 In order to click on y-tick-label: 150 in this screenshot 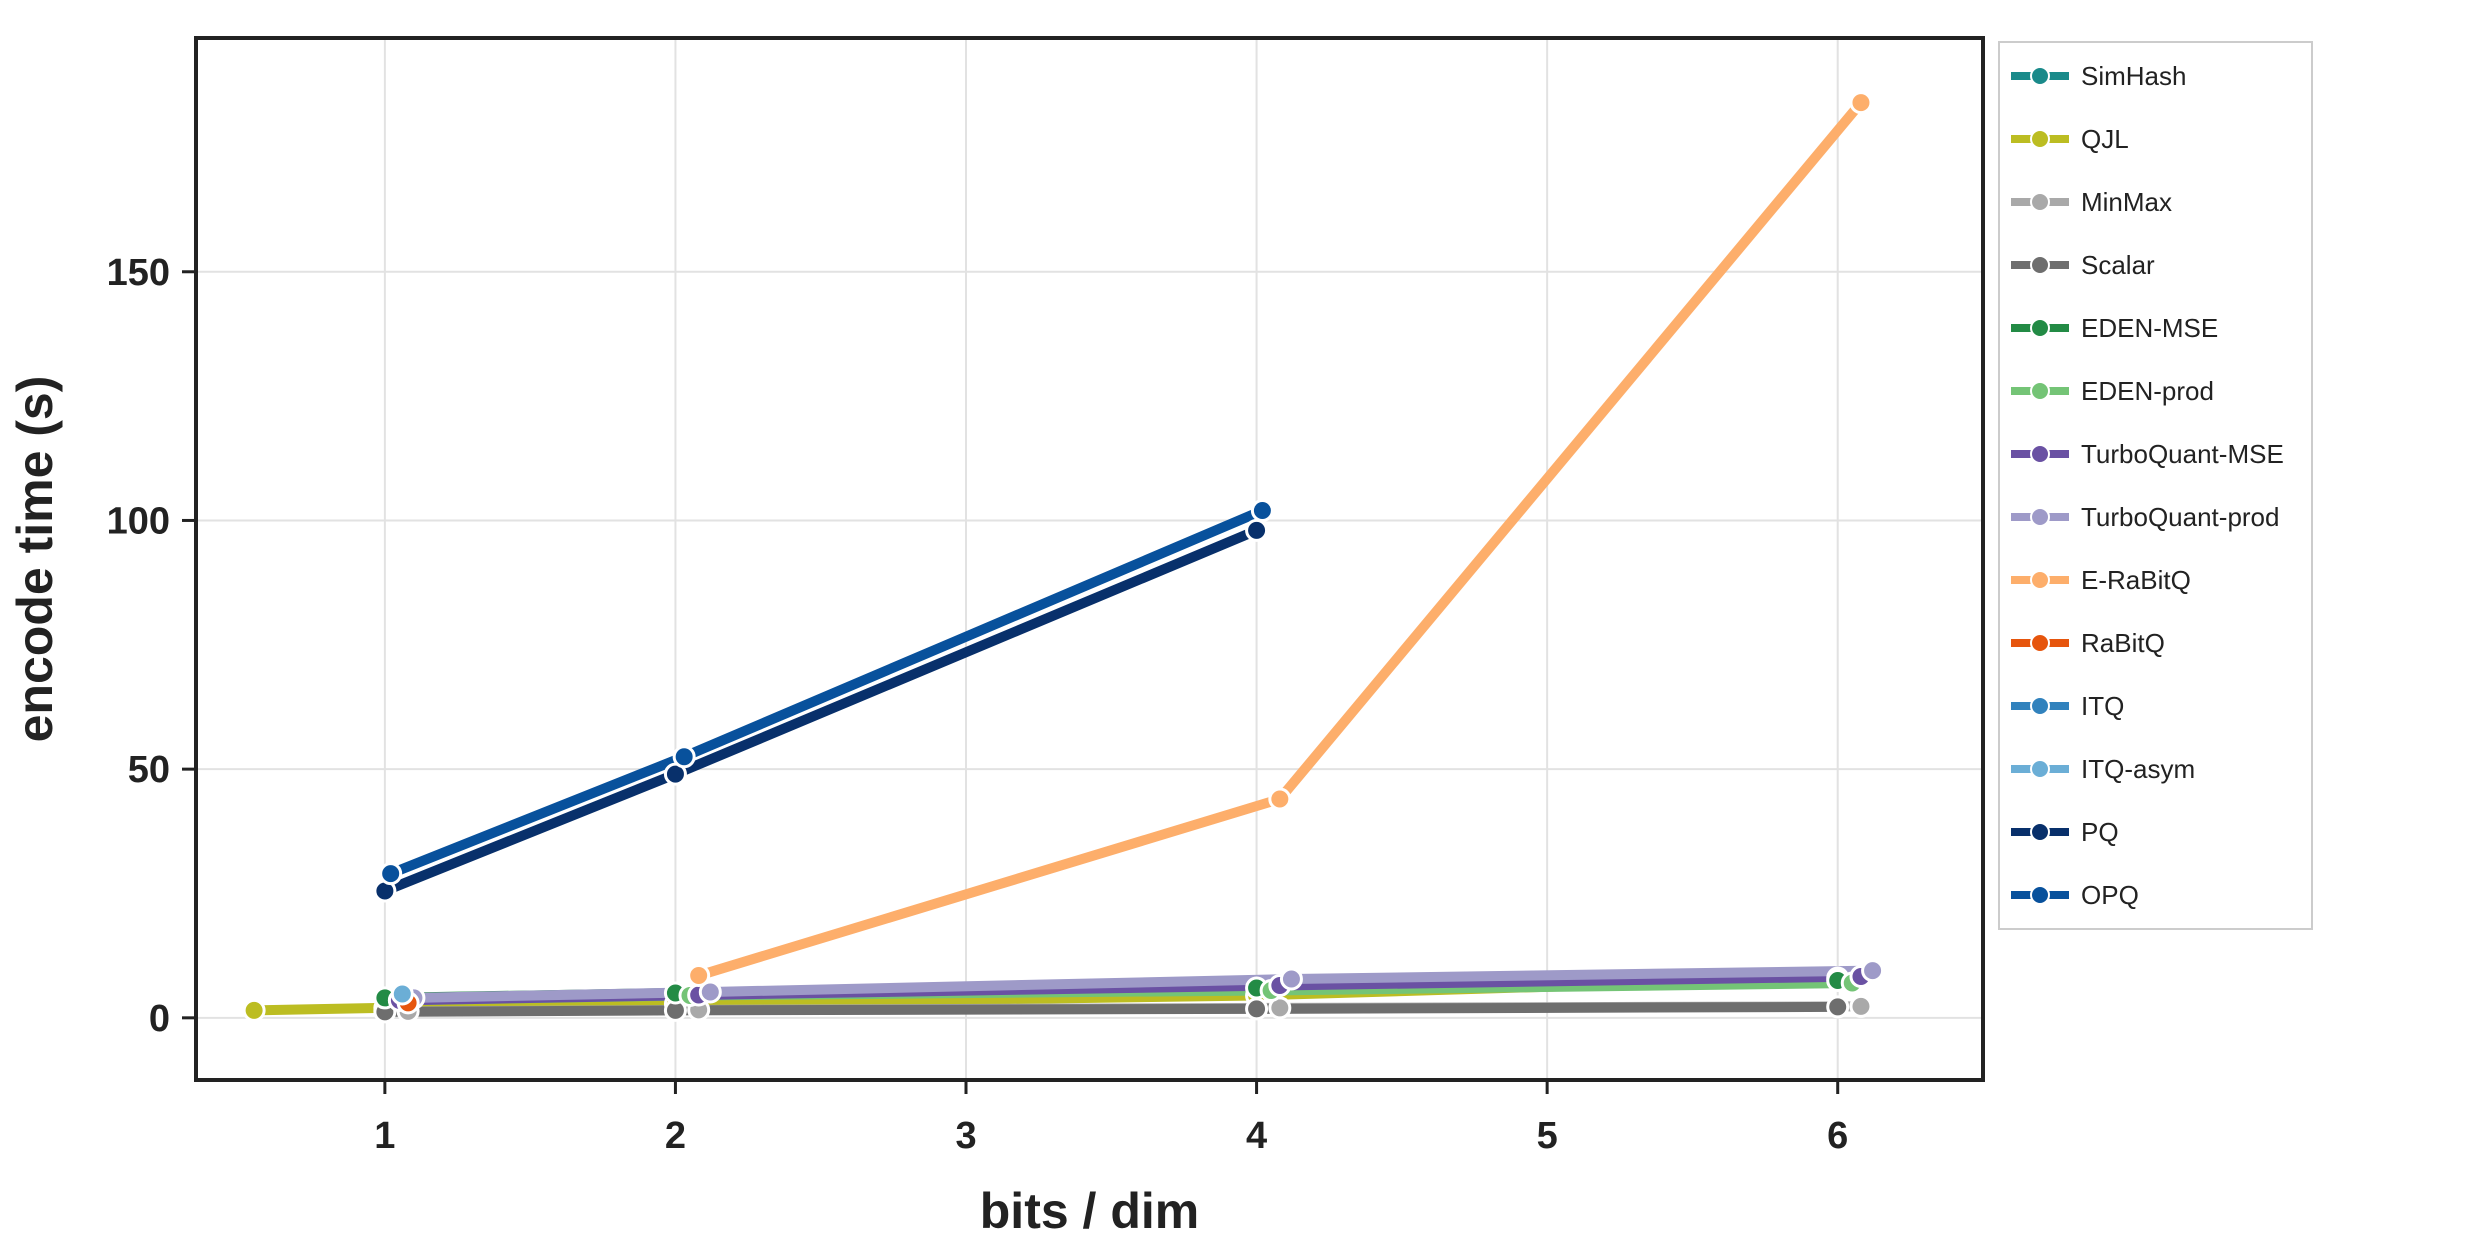, I will do `click(138, 273)`.